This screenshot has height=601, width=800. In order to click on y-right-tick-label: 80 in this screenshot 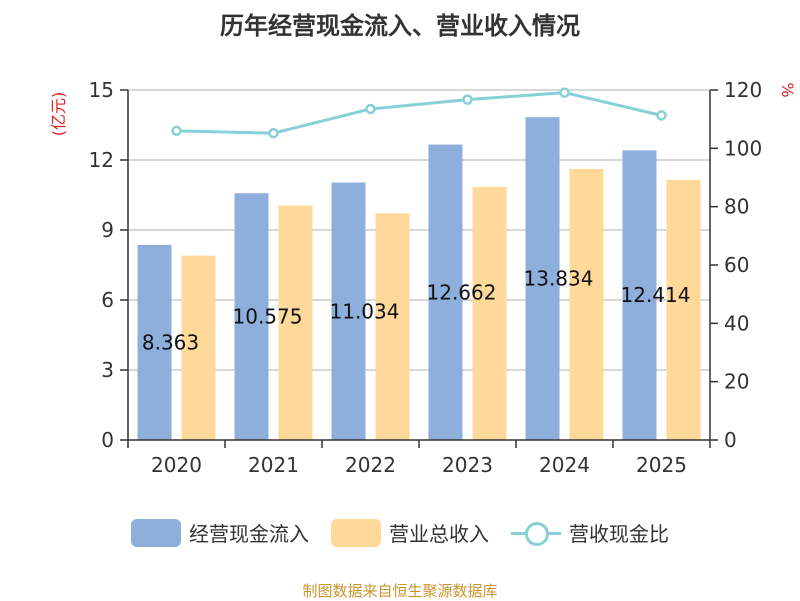, I will do `click(736, 207)`.